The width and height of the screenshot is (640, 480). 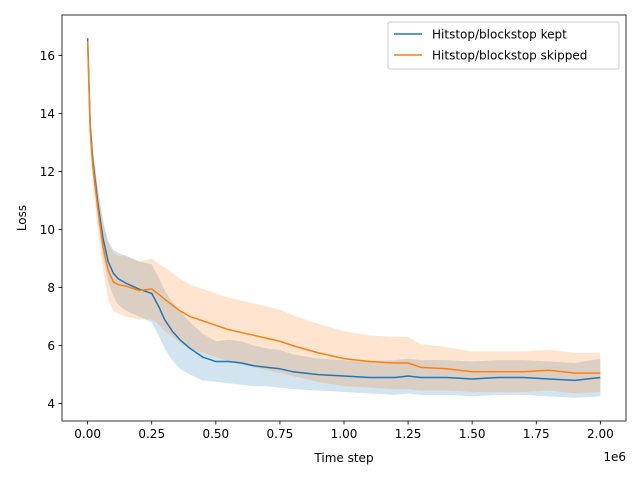 What do you see at coordinates (51, 346) in the screenshot?
I see `y-tick-label: 6` at bounding box center [51, 346].